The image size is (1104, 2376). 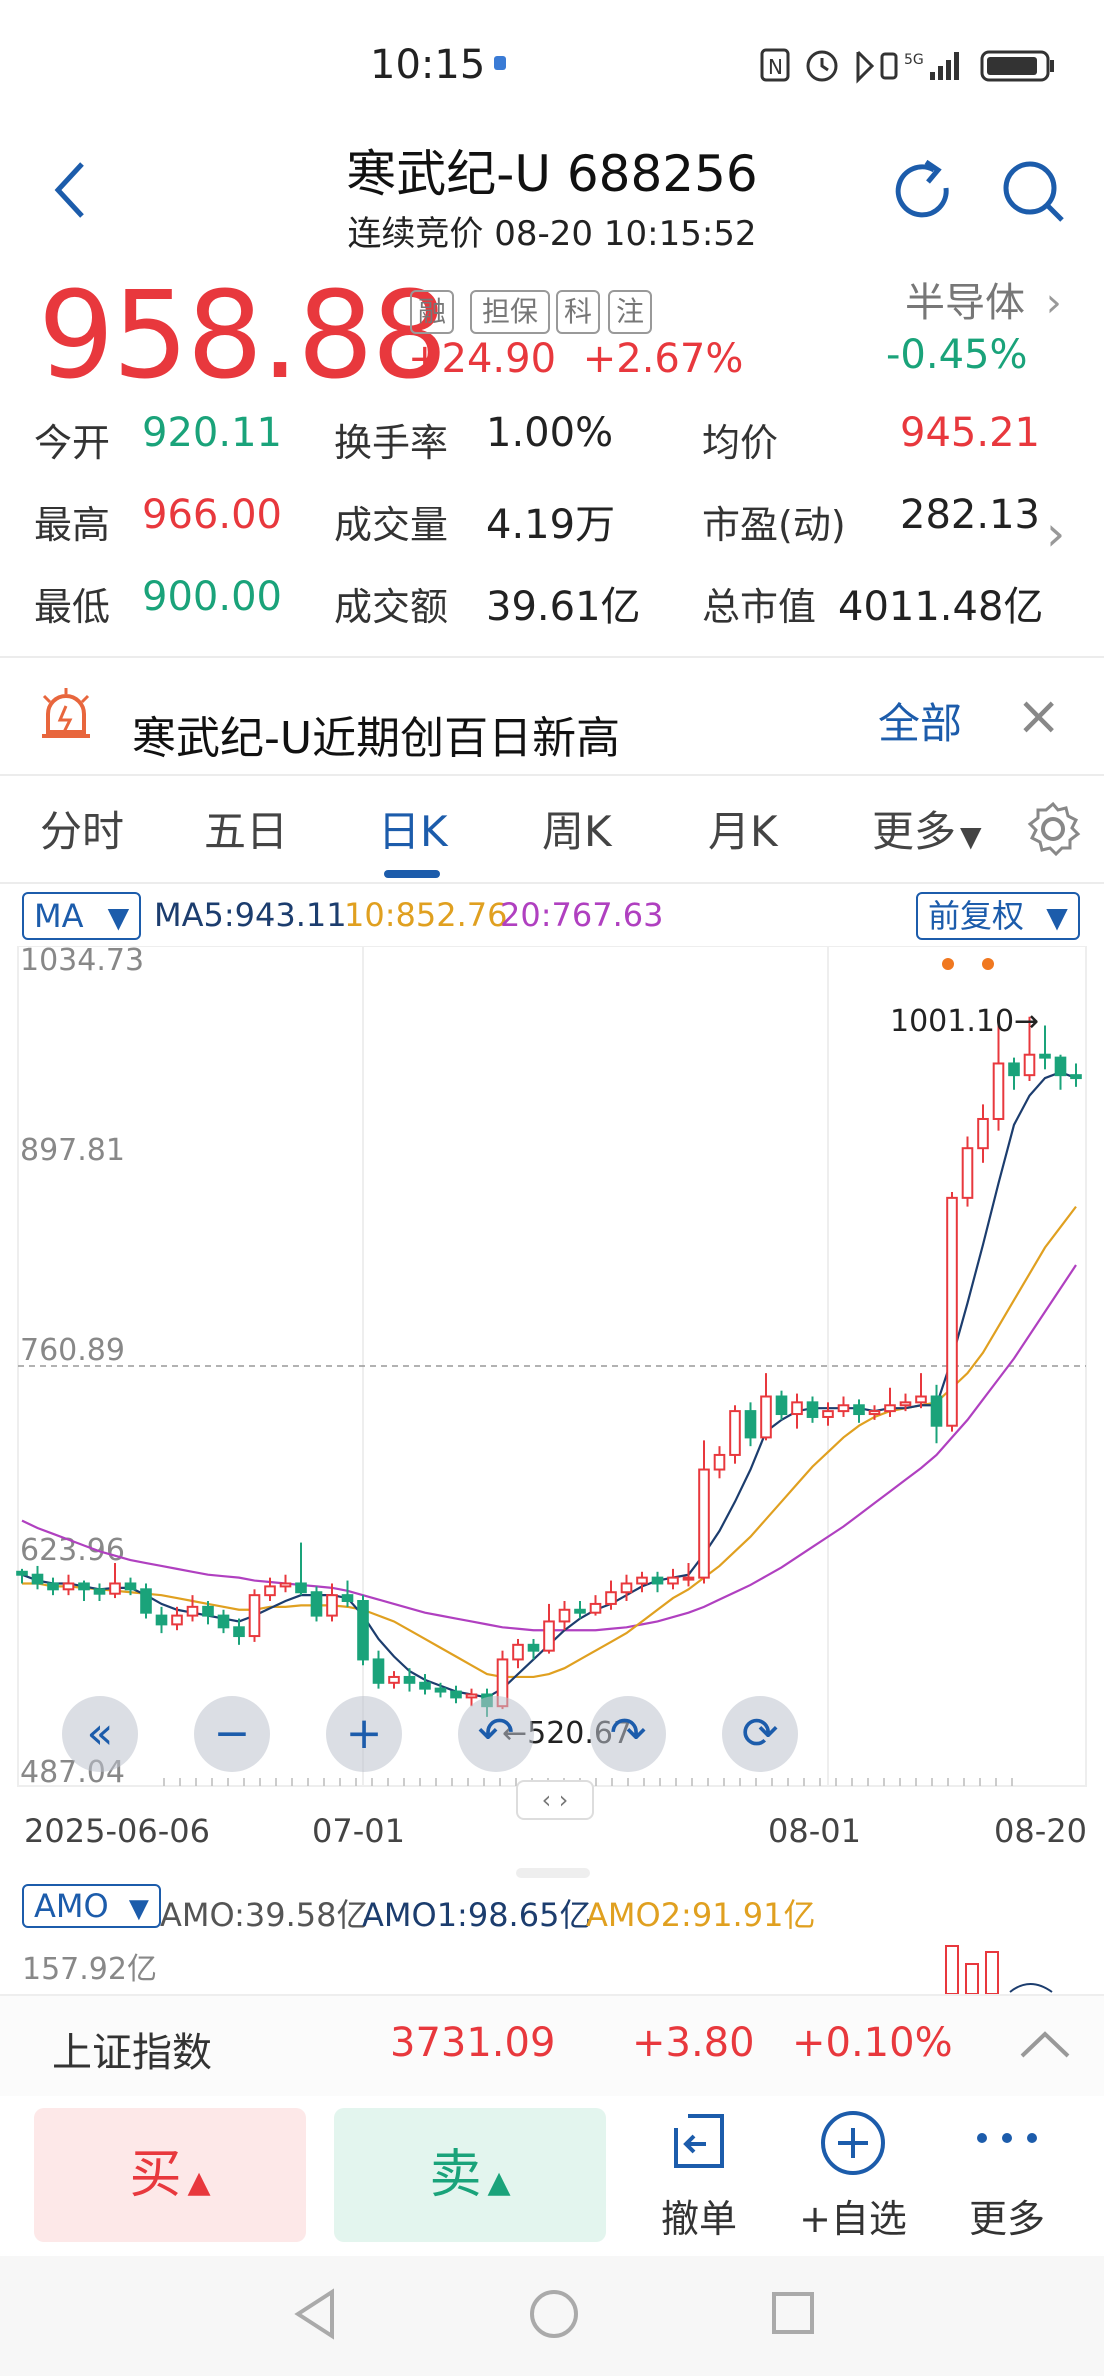 I want to click on current-price: 958.88, so click(x=243, y=336).